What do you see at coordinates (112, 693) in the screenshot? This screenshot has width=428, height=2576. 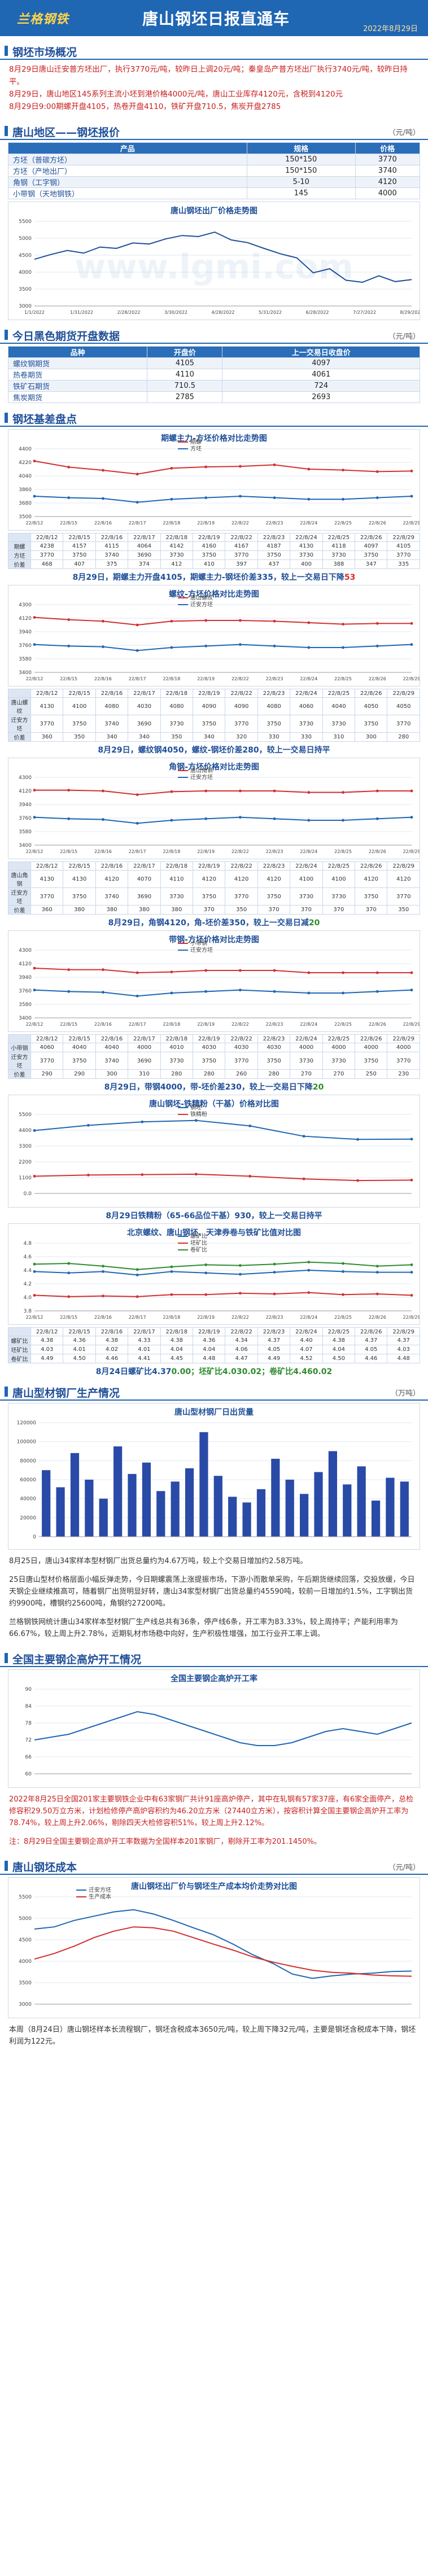 I see `cell: 22/8/16` at bounding box center [112, 693].